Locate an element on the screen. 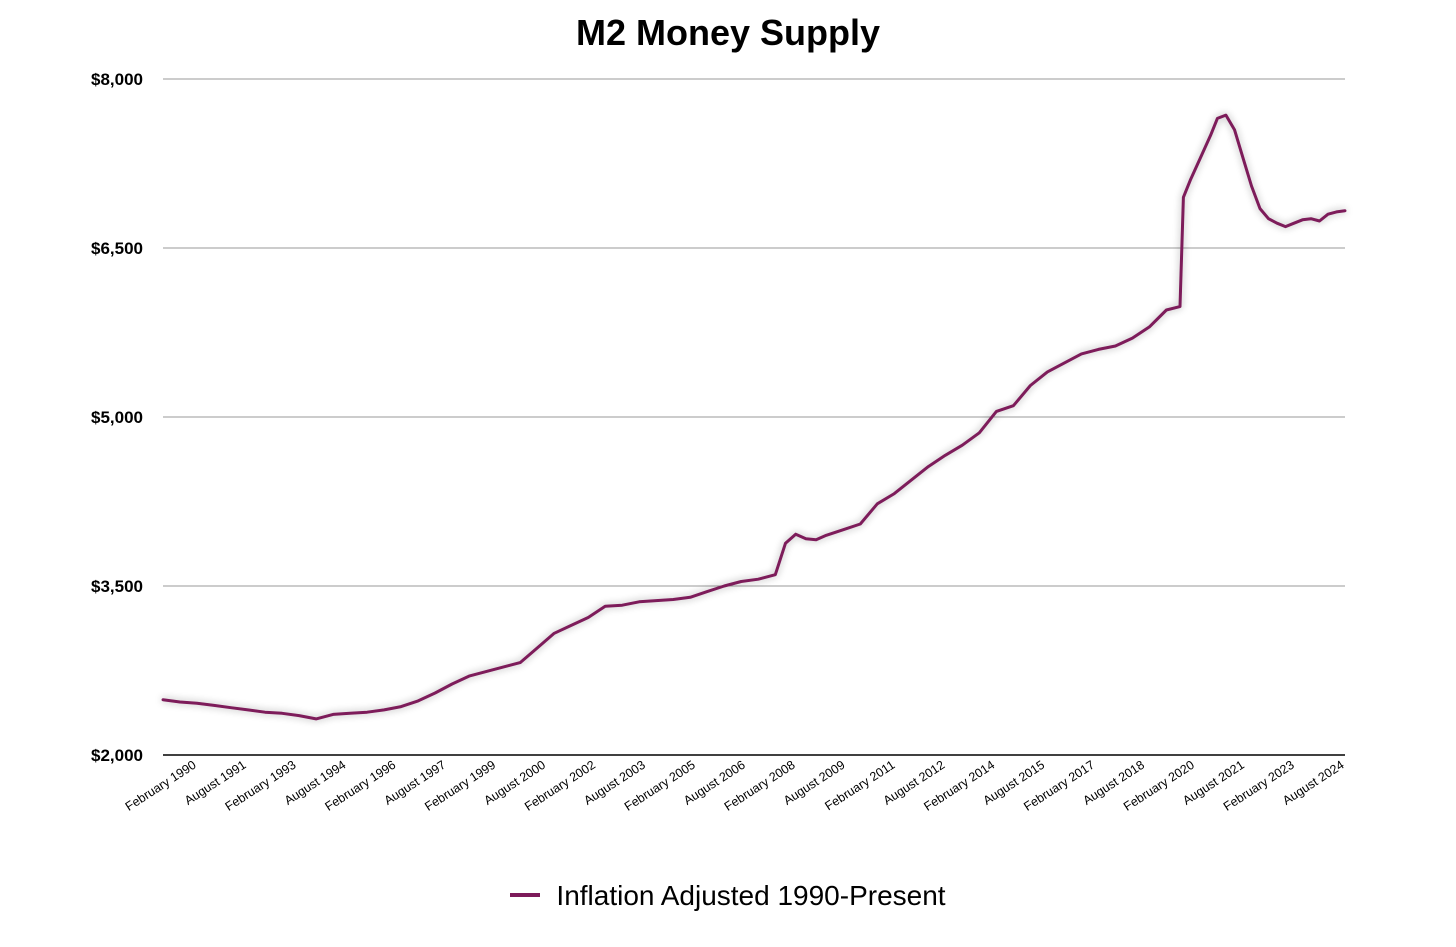 This screenshot has width=1456, height=947. y-tick-label: $2,000 is located at coordinates (117, 755).